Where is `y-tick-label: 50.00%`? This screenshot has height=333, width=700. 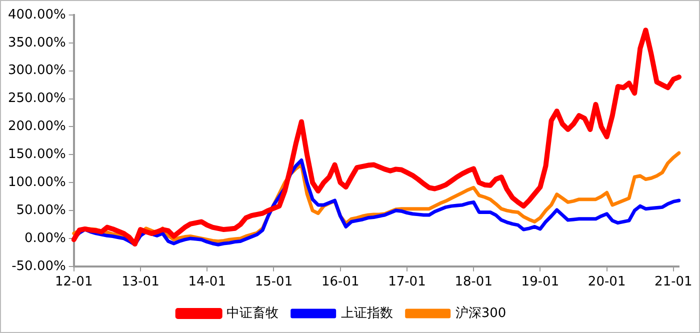
y-tick-label: 50.00% is located at coordinates (41, 210).